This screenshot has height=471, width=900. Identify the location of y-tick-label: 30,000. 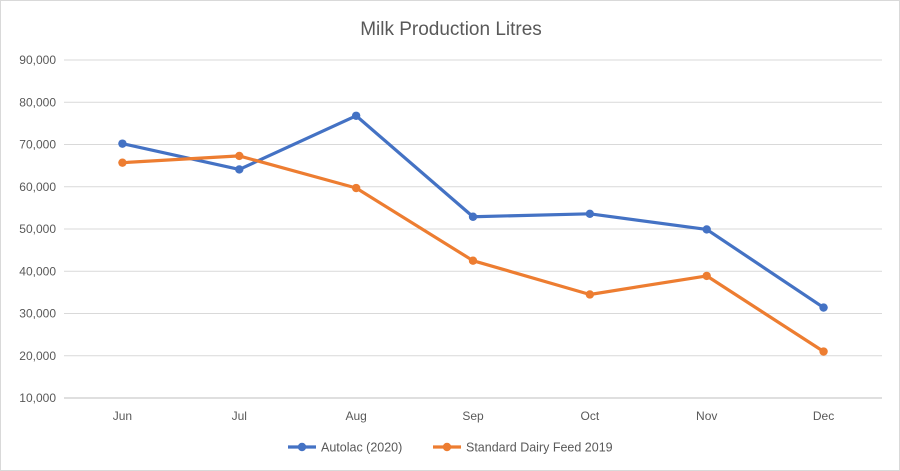
(37, 314).